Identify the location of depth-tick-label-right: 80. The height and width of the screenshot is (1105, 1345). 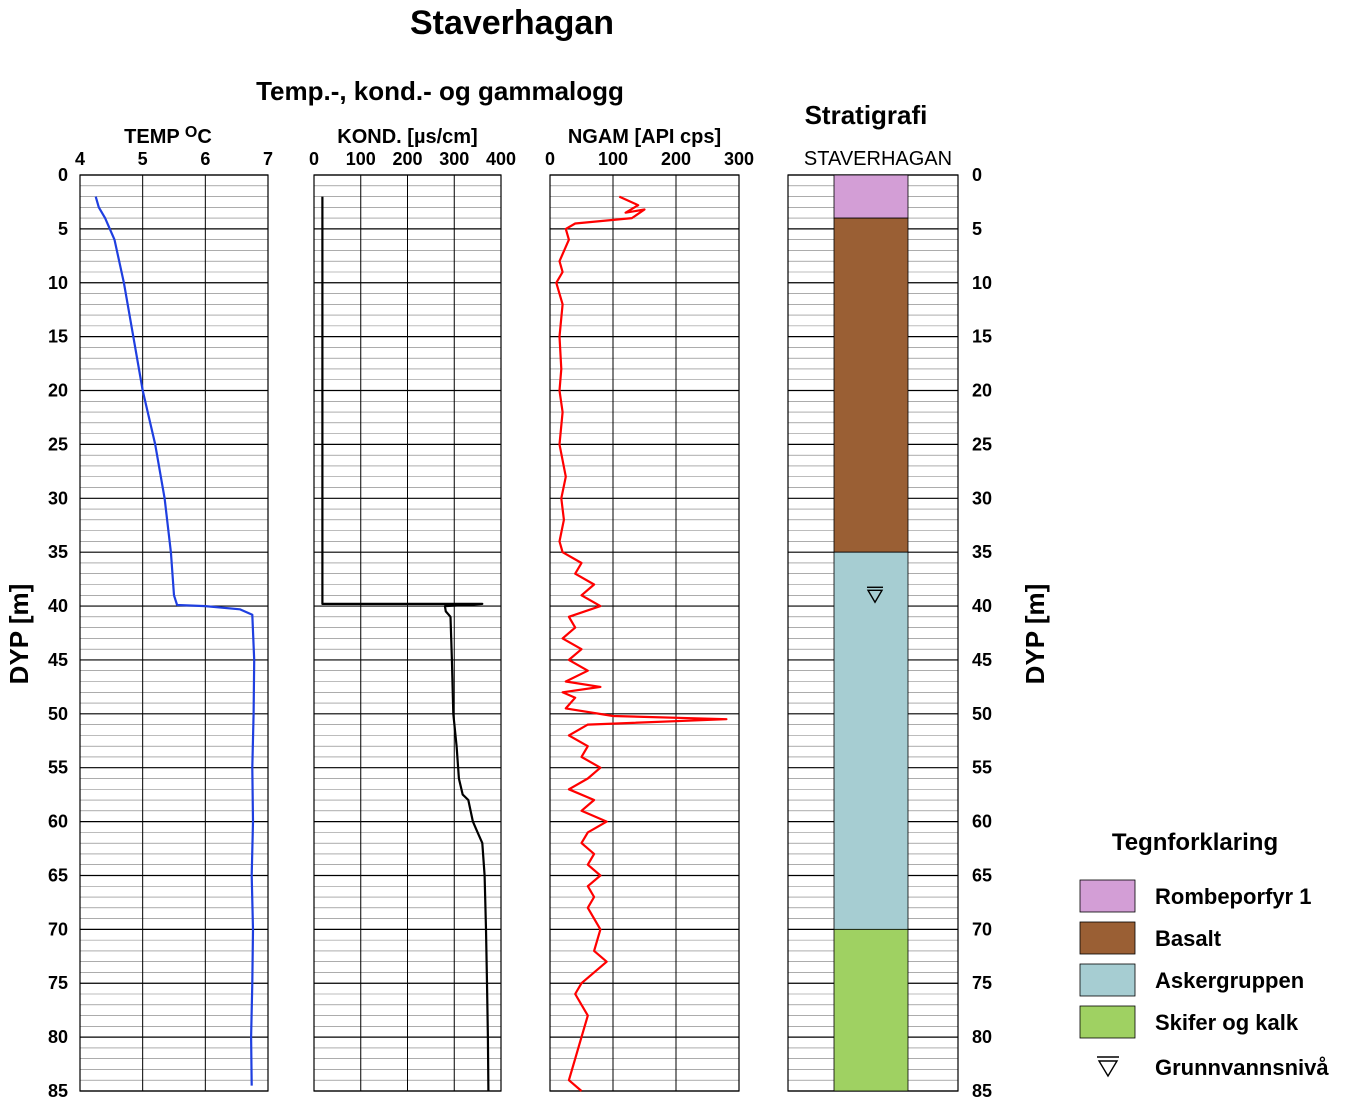
(982, 1037).